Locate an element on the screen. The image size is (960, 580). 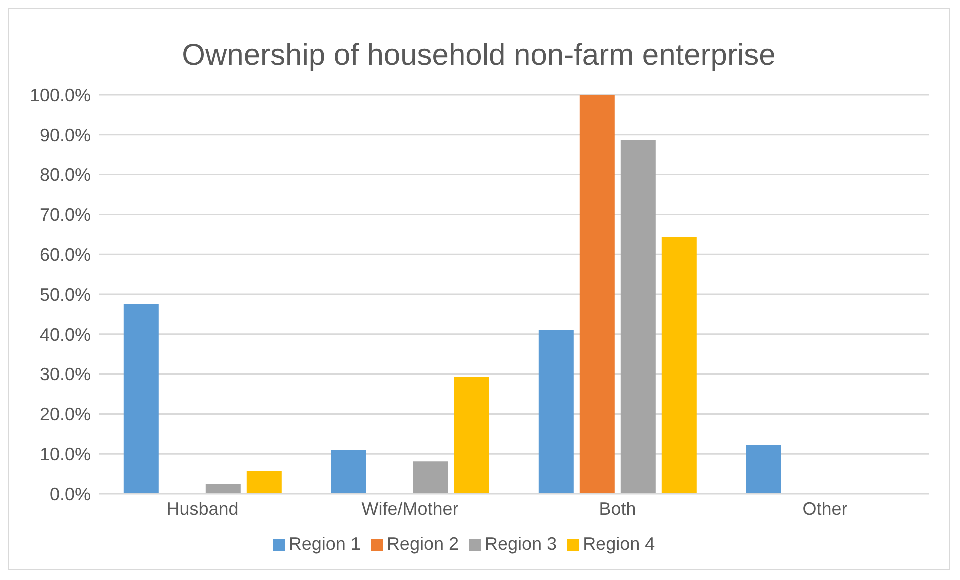
legend-label: Region 3 is located at coordinates (521, 544).